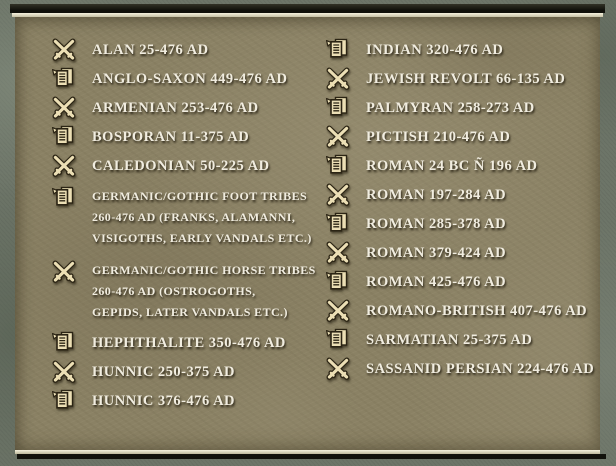 The width and height of the screenshot is (616, 466). I want to click on army-label: ANGLO-SAXON 449-476 AD, so click(190, 78).